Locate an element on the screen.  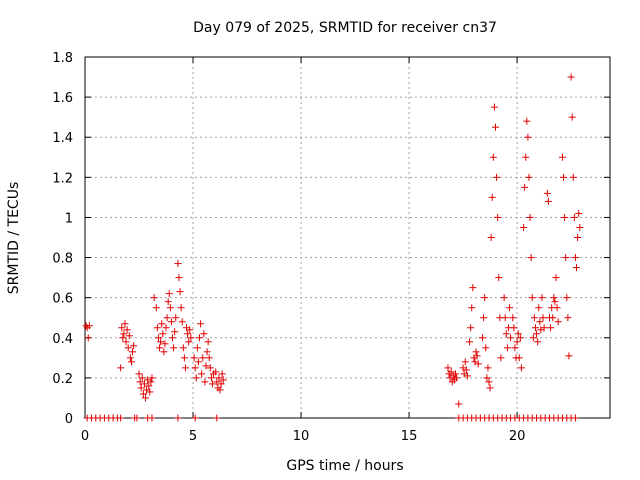
y-tick-label: 0.4 is located at coordinates (62, 339).